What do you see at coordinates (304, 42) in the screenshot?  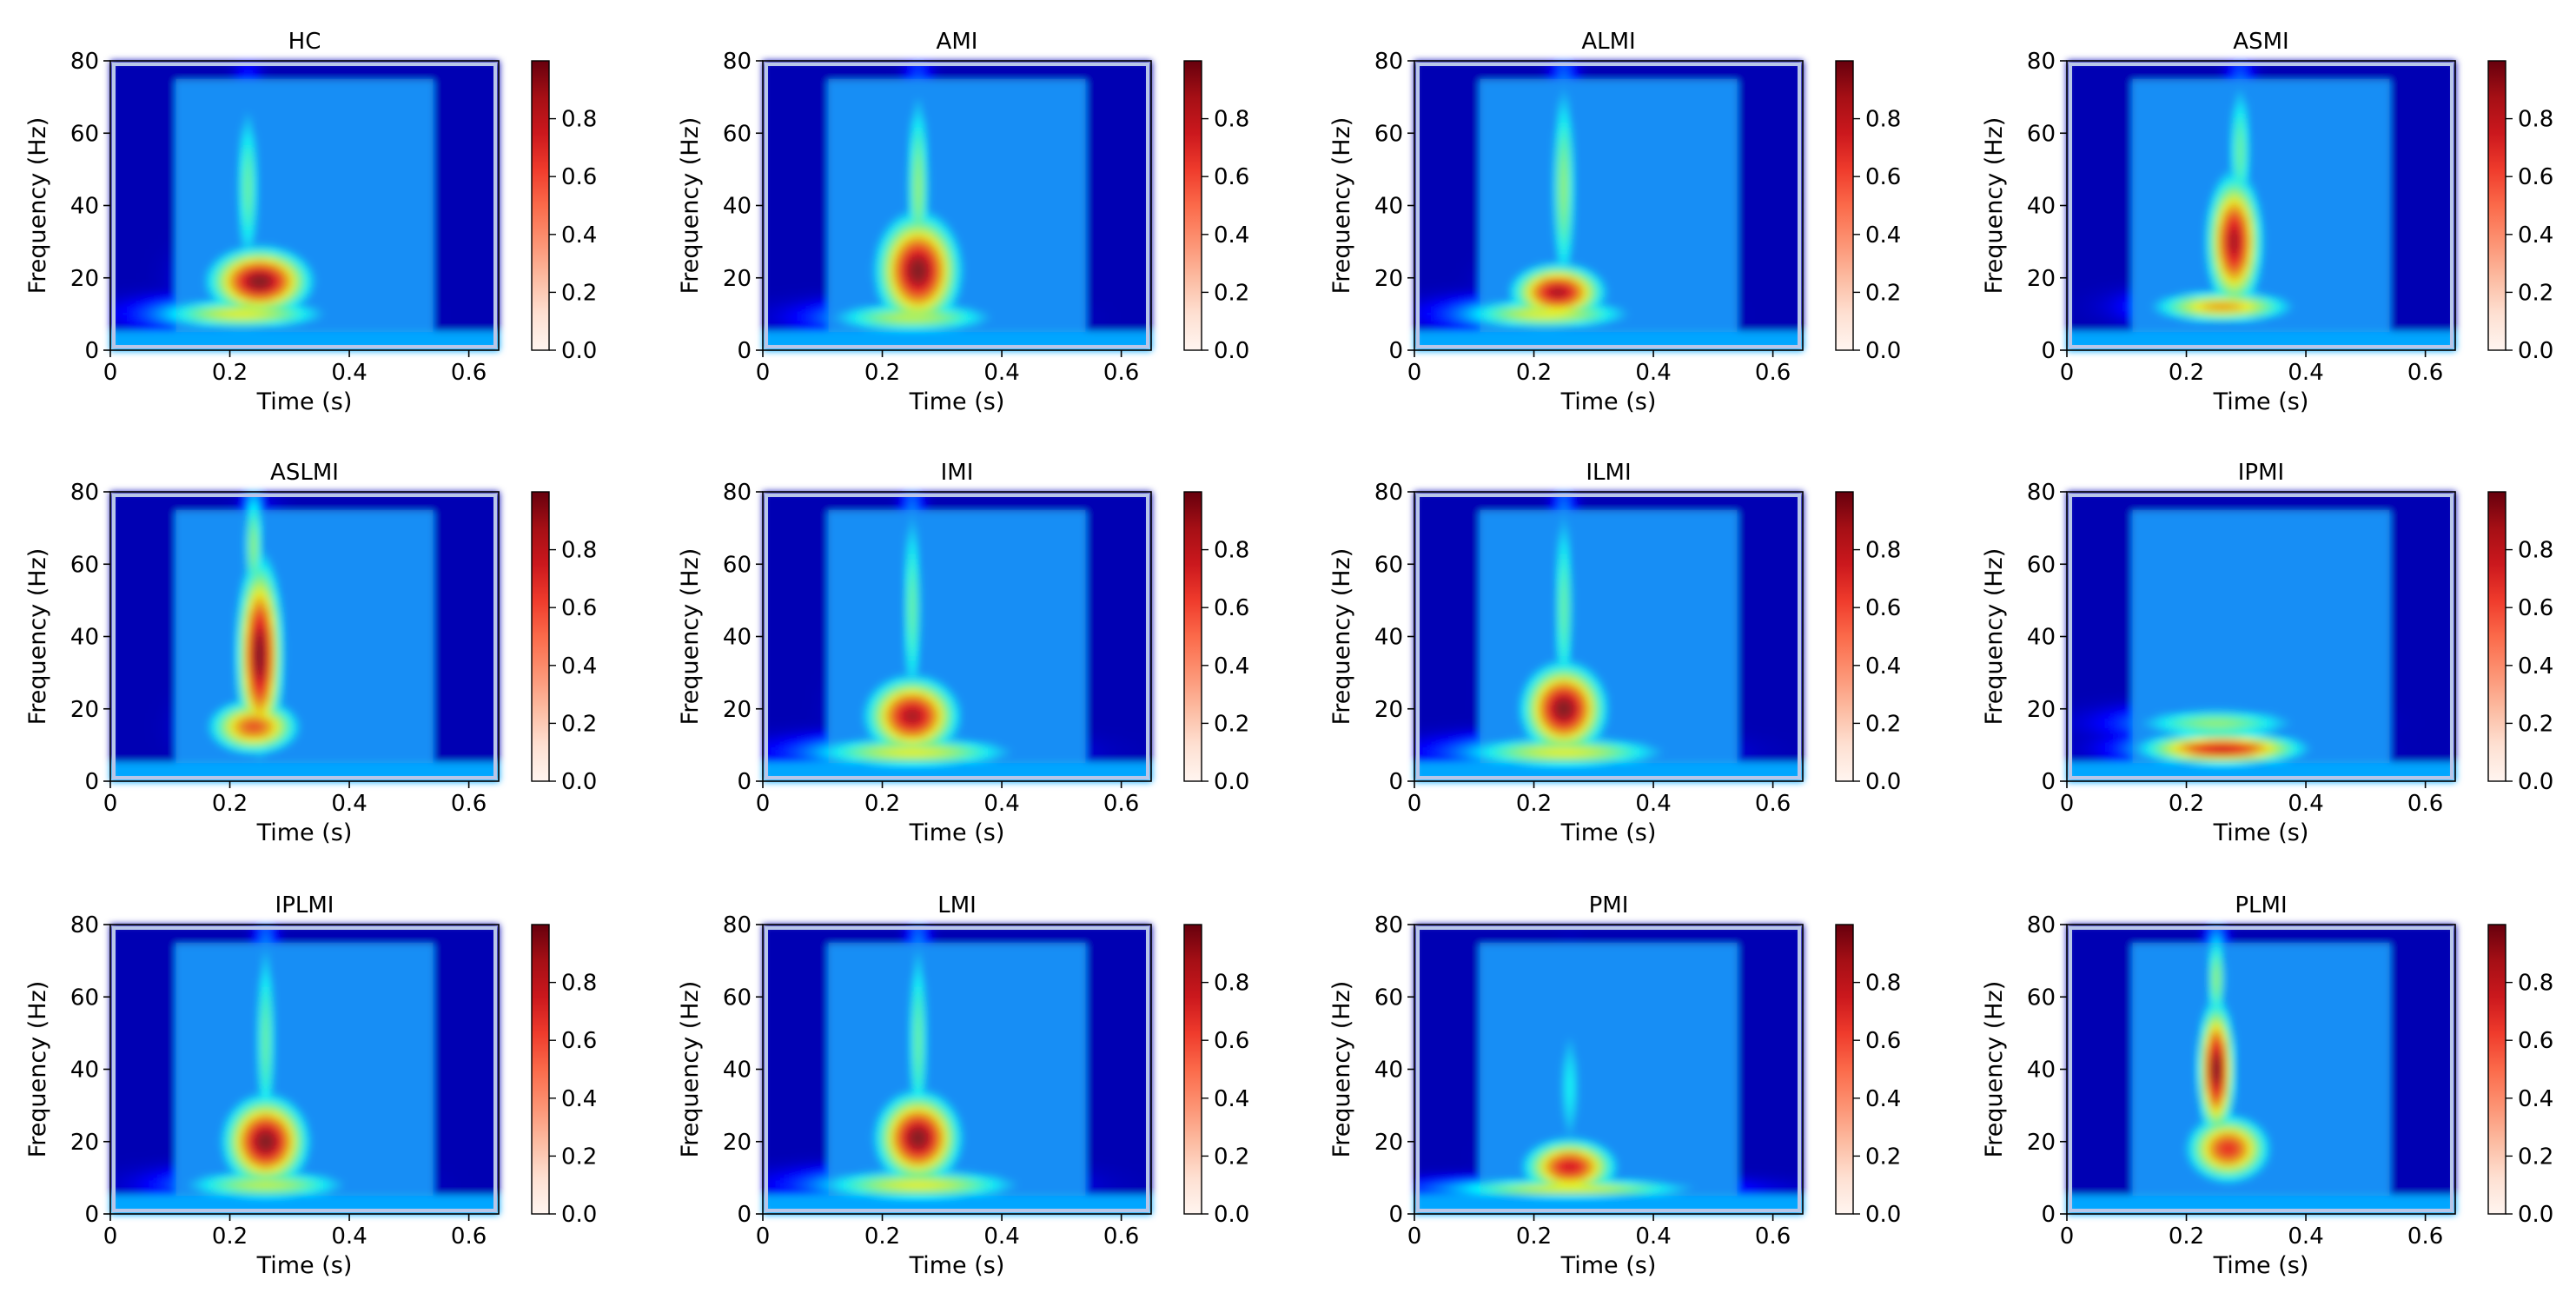 I see `panel-title: HC` at bounding box center [304, 42].